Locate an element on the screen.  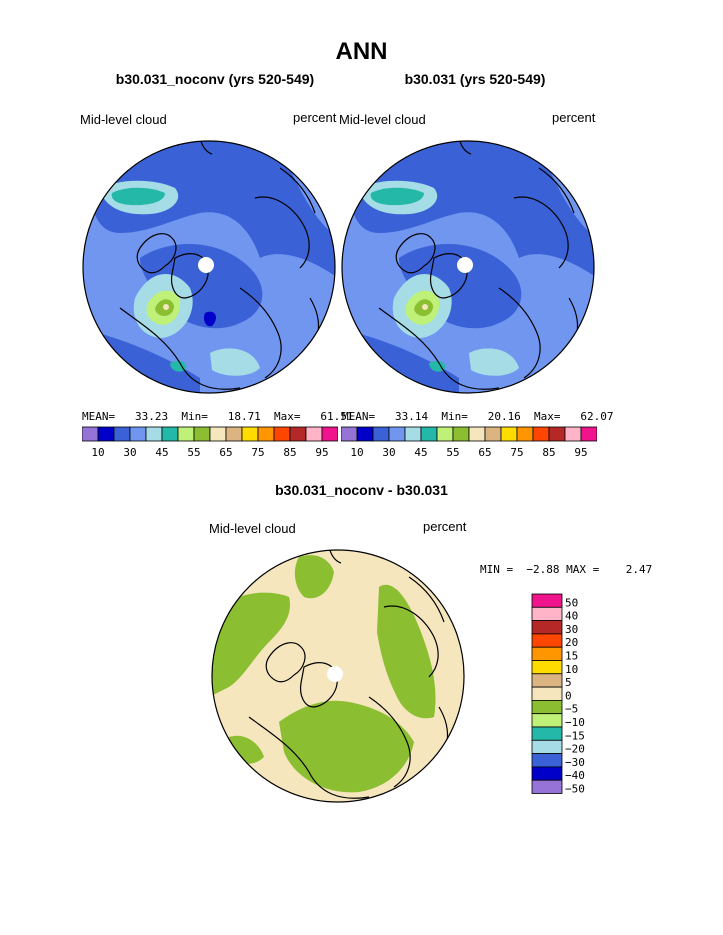
atlantic-decrease is located at coordinates (251, 644).